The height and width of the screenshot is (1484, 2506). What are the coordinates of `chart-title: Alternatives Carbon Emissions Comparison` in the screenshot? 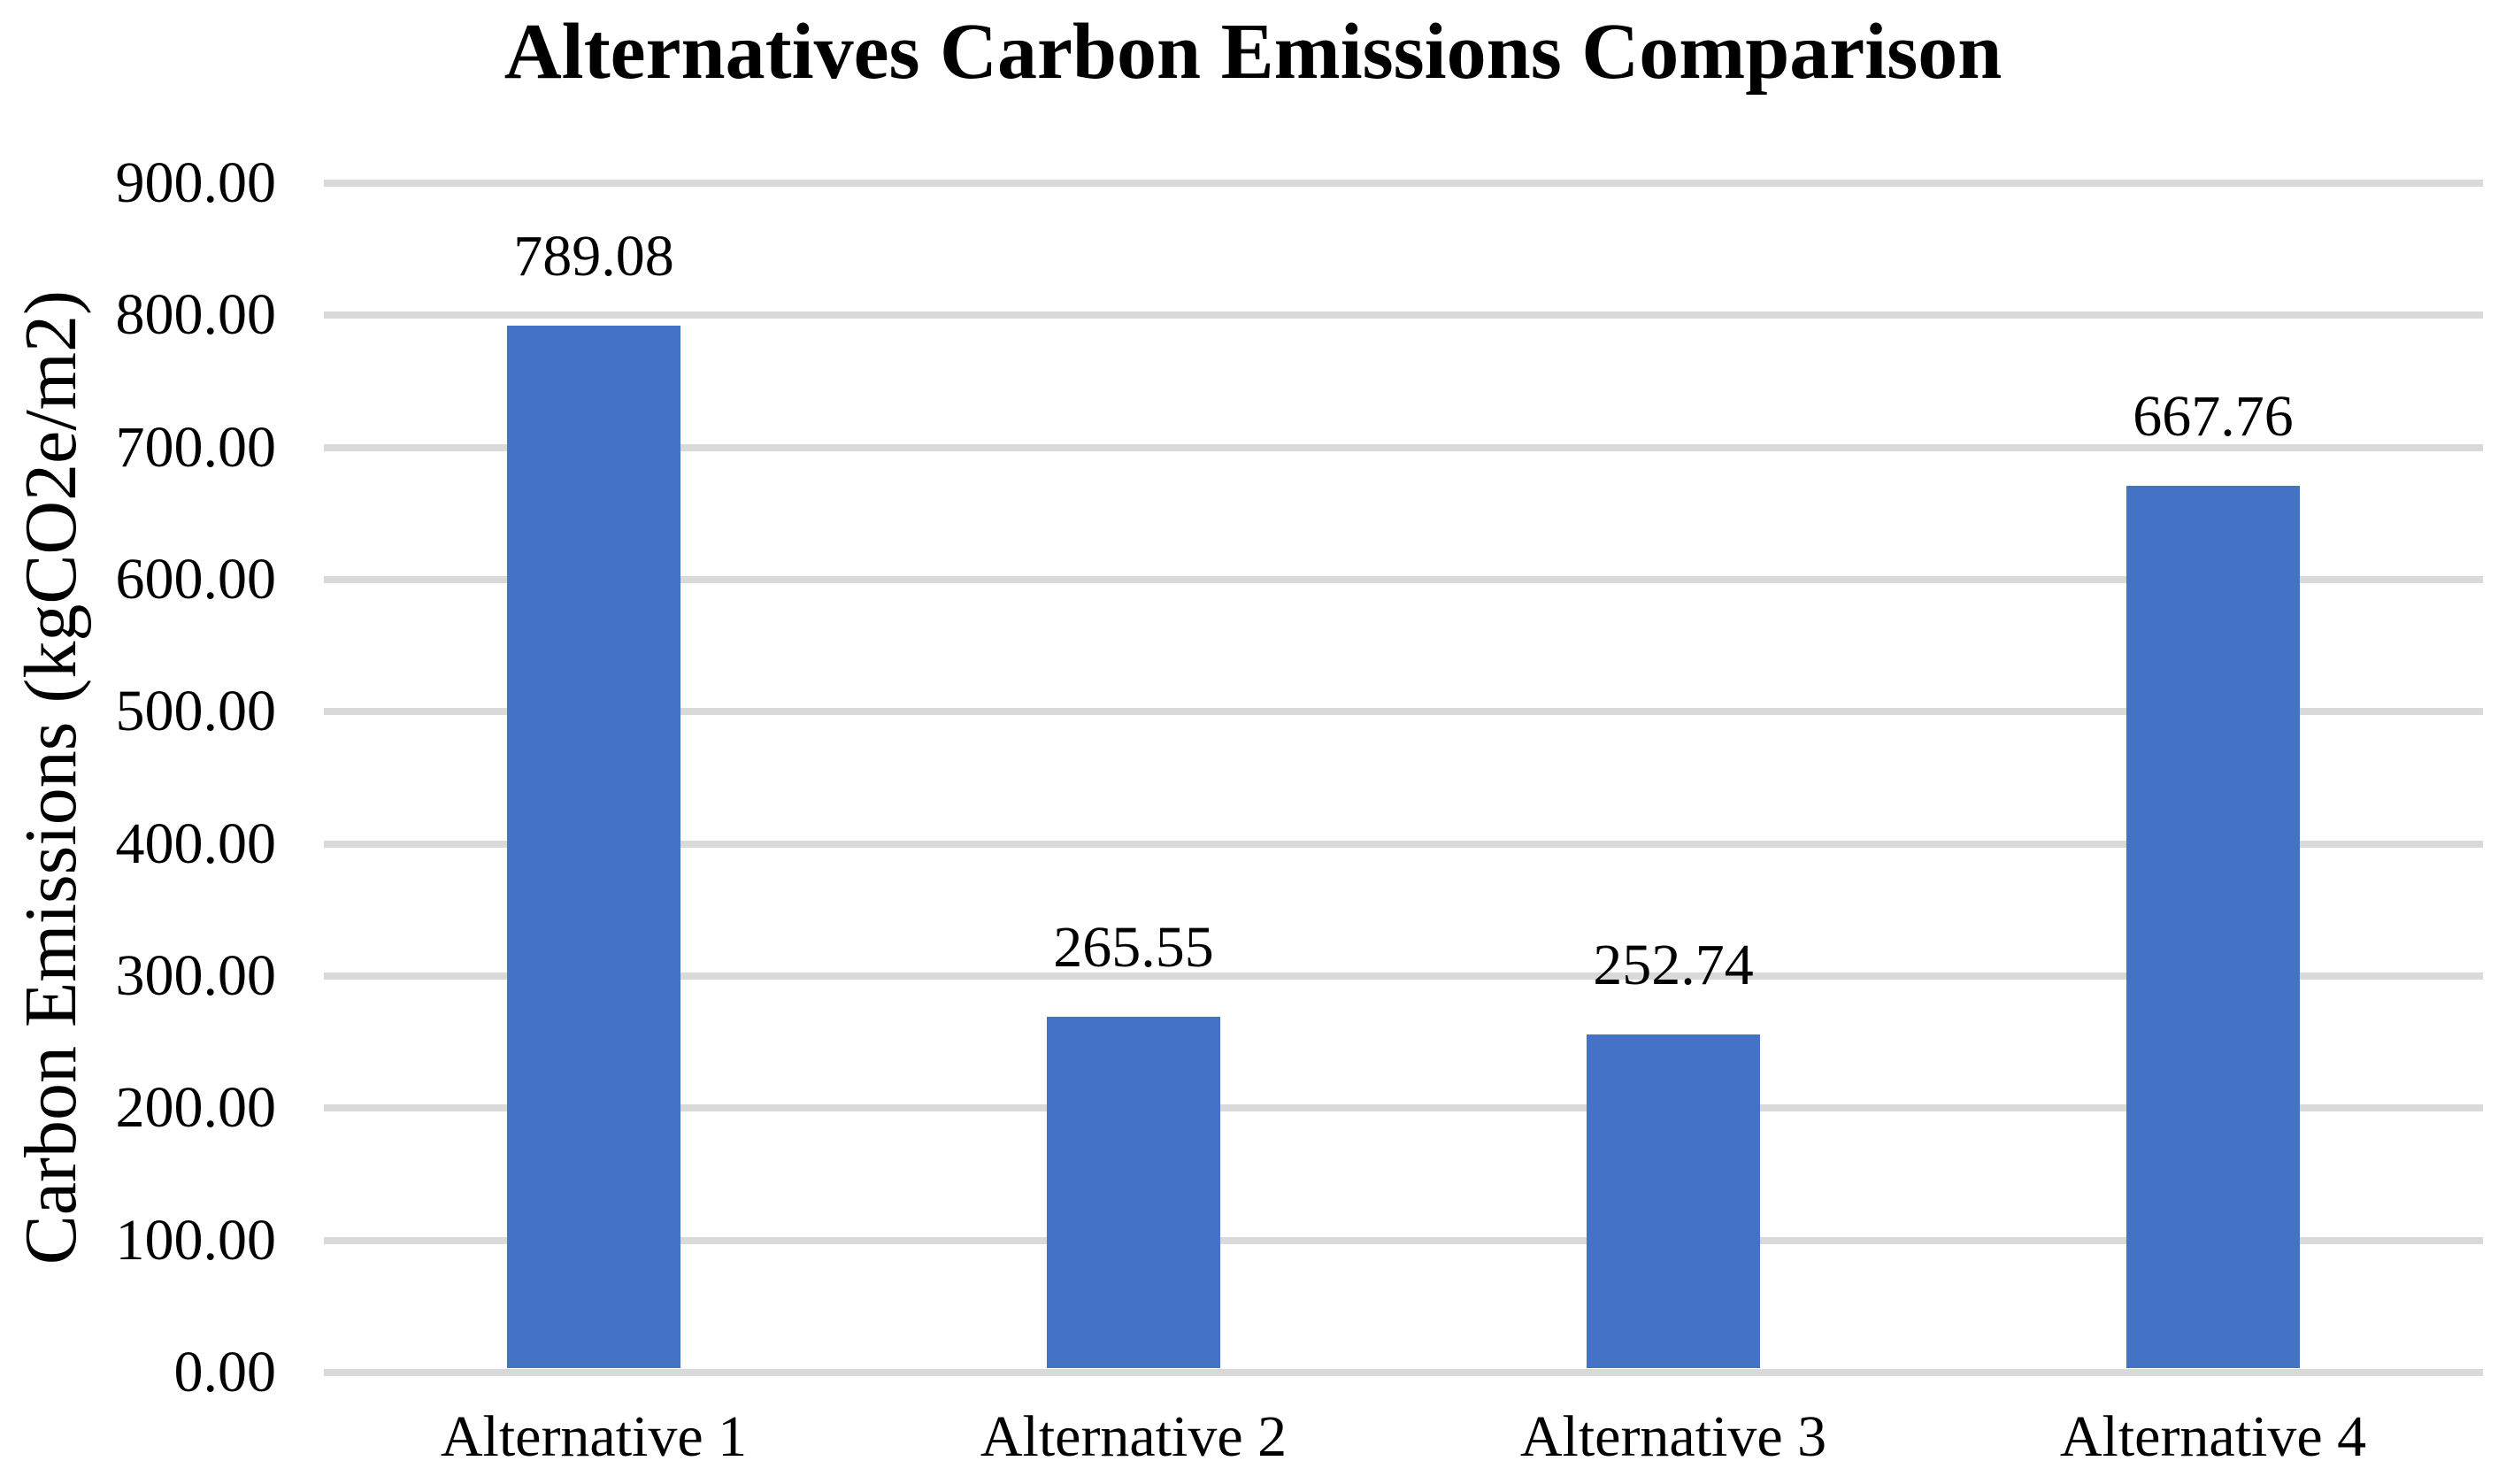 It's located at (1253, 52).